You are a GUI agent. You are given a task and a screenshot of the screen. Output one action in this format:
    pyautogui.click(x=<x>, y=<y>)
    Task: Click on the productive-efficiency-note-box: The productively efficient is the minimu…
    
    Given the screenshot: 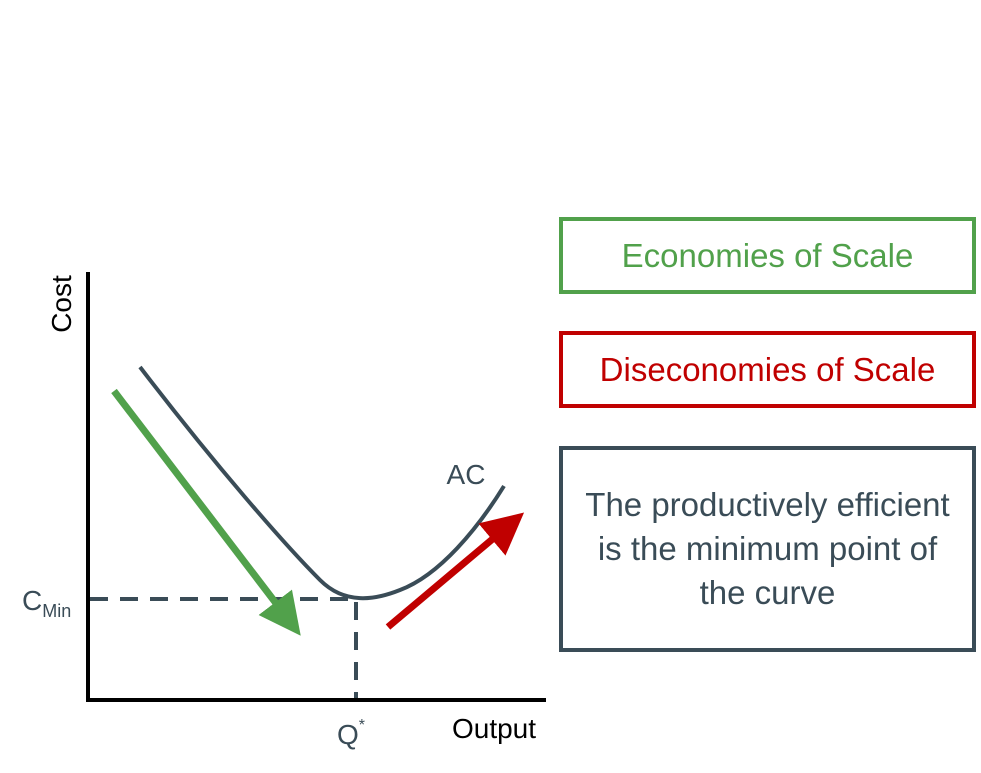 What is the action you would take?
    pyautogui.click(x=767, y=549)
    